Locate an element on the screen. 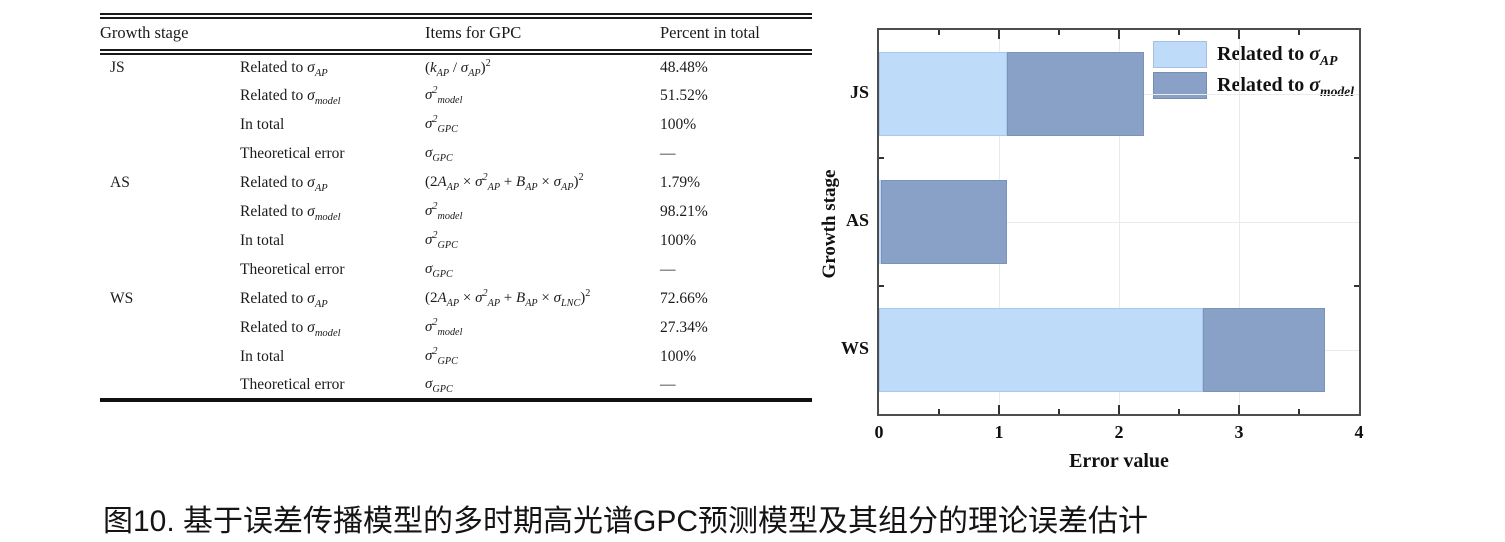 This screenshot has height=542, width=1505. x-tick-label: 4 is located at coordinates (1359, 432).